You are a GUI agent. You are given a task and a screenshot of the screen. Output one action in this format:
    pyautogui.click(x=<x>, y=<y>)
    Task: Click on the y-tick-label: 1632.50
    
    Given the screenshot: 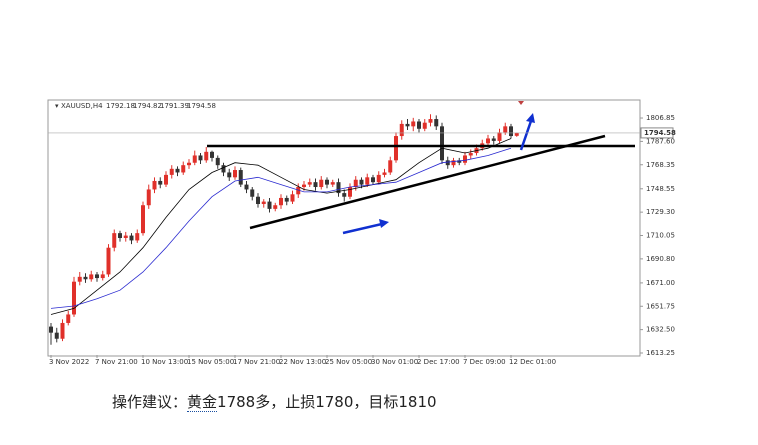 What is the action you would take?
    pyautogui.click(x=660, y=330)
    